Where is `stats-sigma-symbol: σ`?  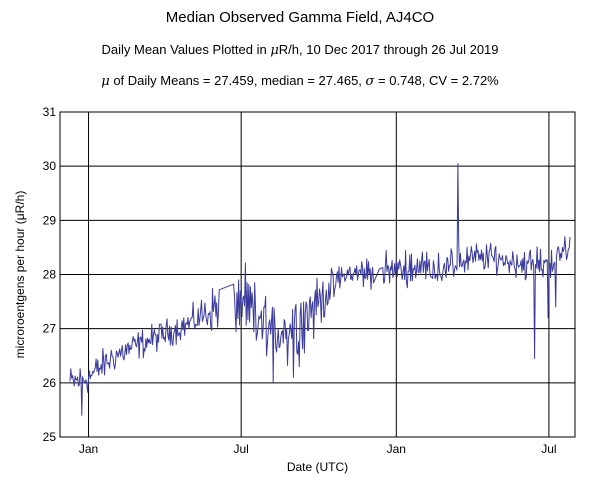 stats-sigma-symbol: σ is located at coordinates (370, 81).